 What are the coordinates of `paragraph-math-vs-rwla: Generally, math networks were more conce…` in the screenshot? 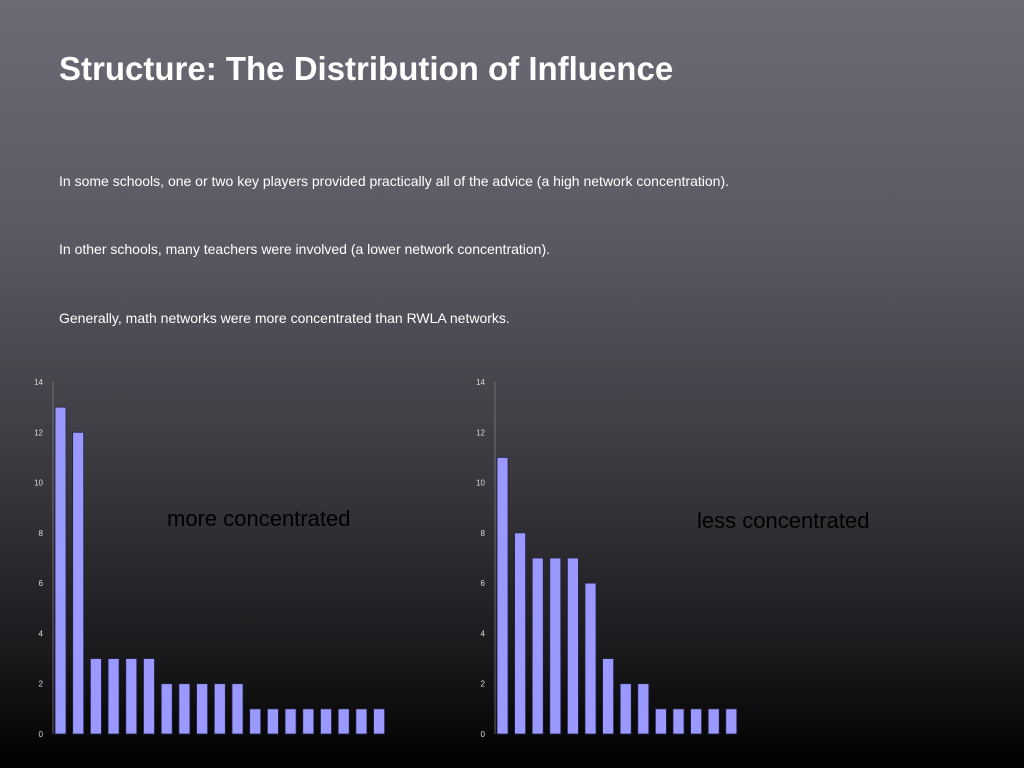 It's located at (284, 318).